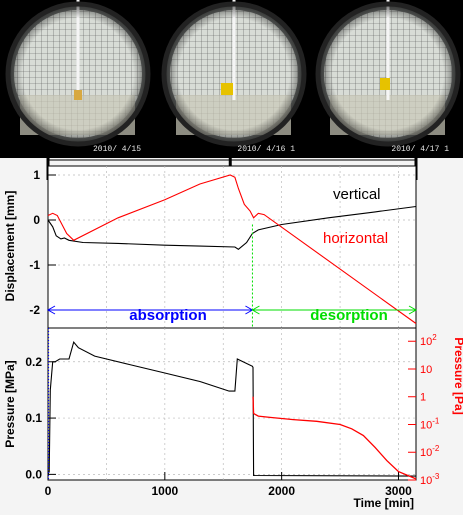 The width and height of the screenshot is (463, 515). I want to click on y2tick-exponent: -3, so click(436, 476).